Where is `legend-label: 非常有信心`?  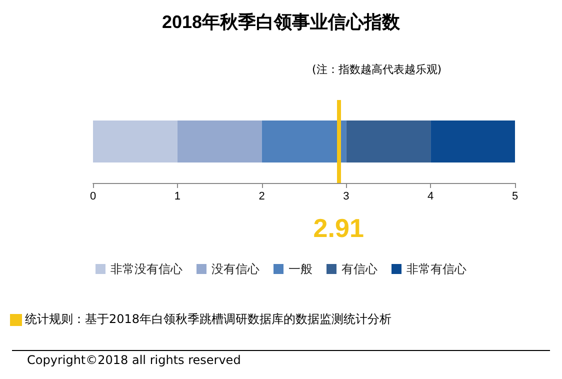 legend-label: 非常有信心 is located at coordinates (436, 269).